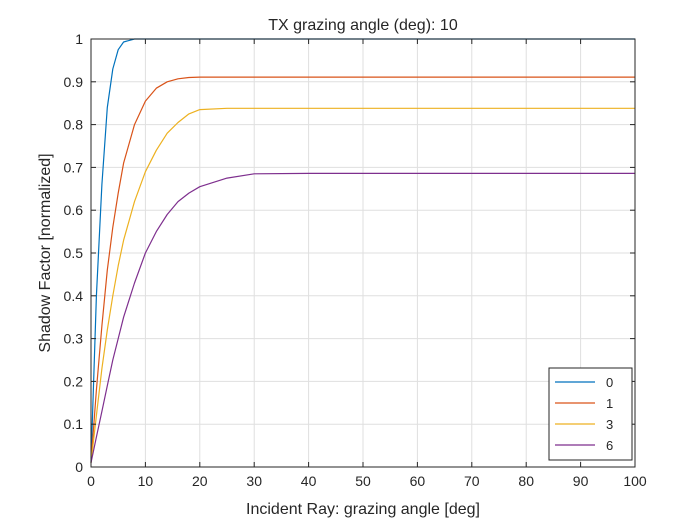 The image size is (700, 530). What do you see at coordinates (363, 481) in the screenshot?
I see `x-tick-label: 50` at bounding box center [363, 481].